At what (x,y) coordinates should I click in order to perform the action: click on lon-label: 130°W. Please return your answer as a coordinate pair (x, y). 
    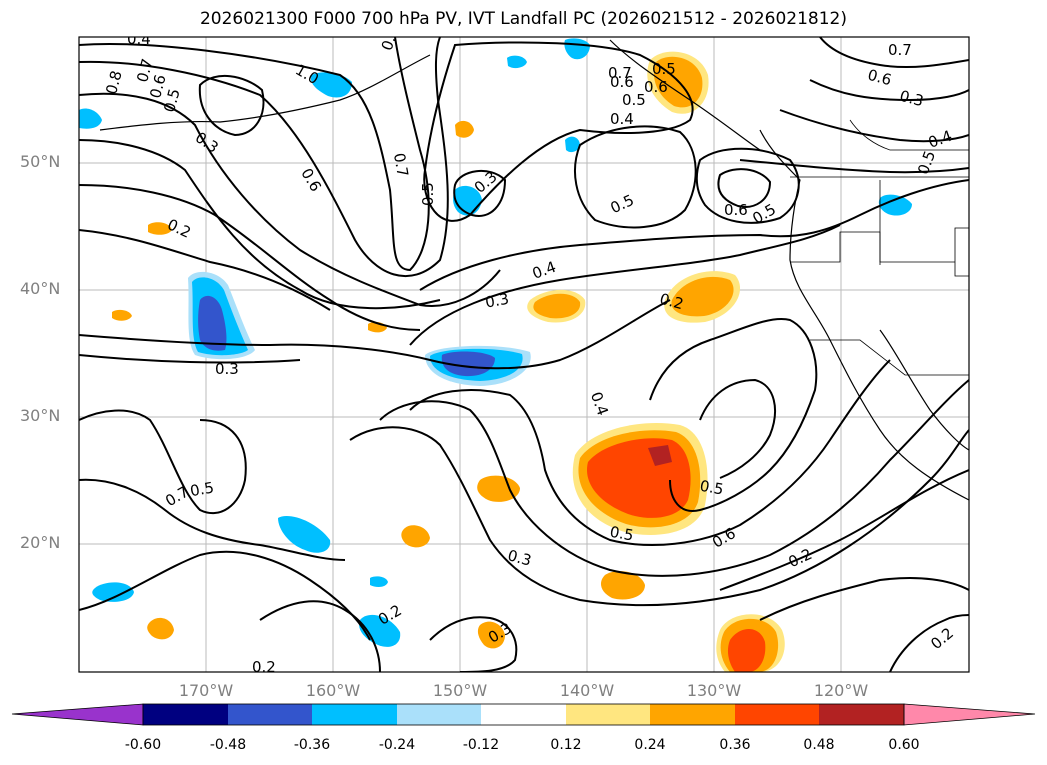
    Looking at the image, I should click on (714, 690).